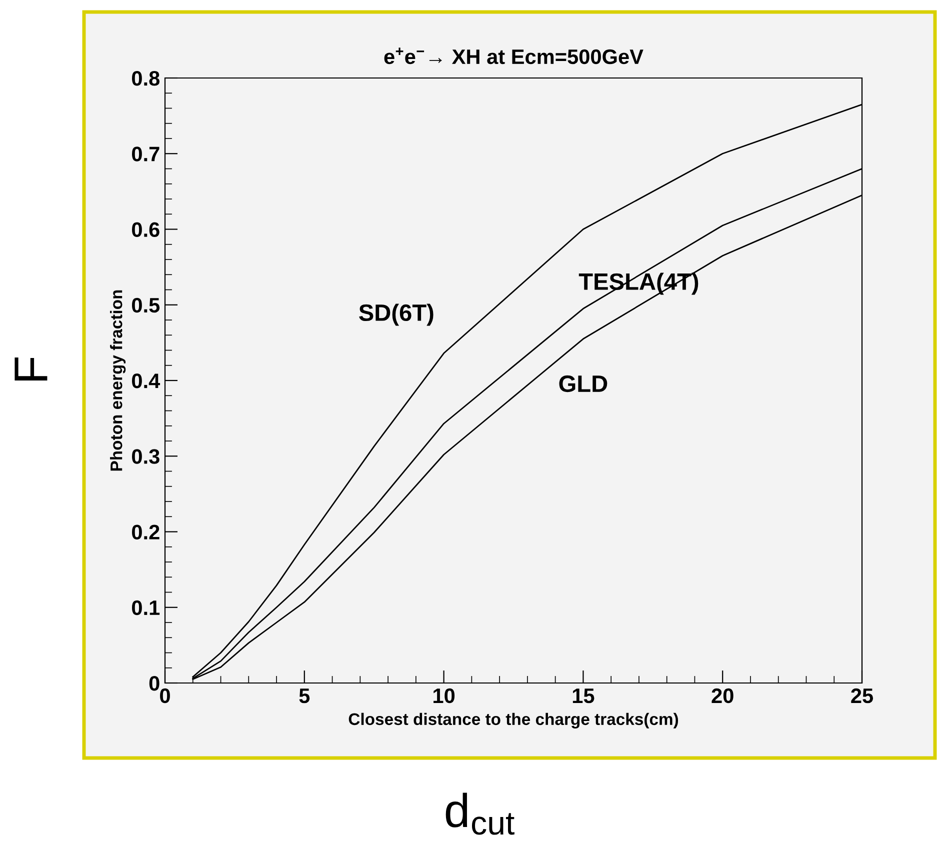 This screenshot has height=847, width=939. What do you see at coordinates (444, 696) in the screenshot?
I see `x-tick-label: 10` at bounding box center [444, 696].